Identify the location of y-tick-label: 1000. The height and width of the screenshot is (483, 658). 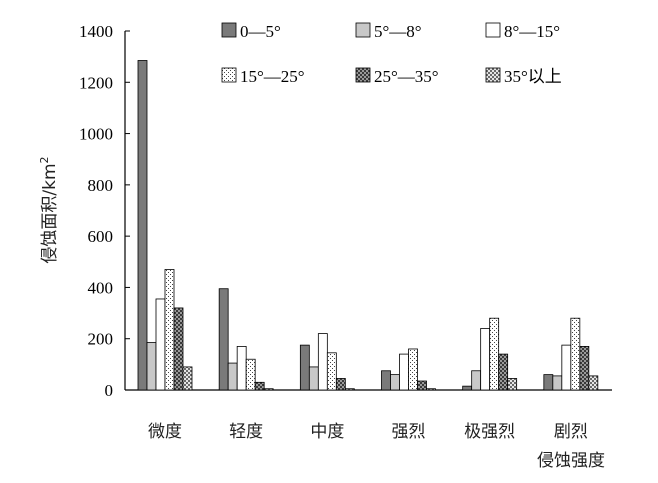
(96, 134).